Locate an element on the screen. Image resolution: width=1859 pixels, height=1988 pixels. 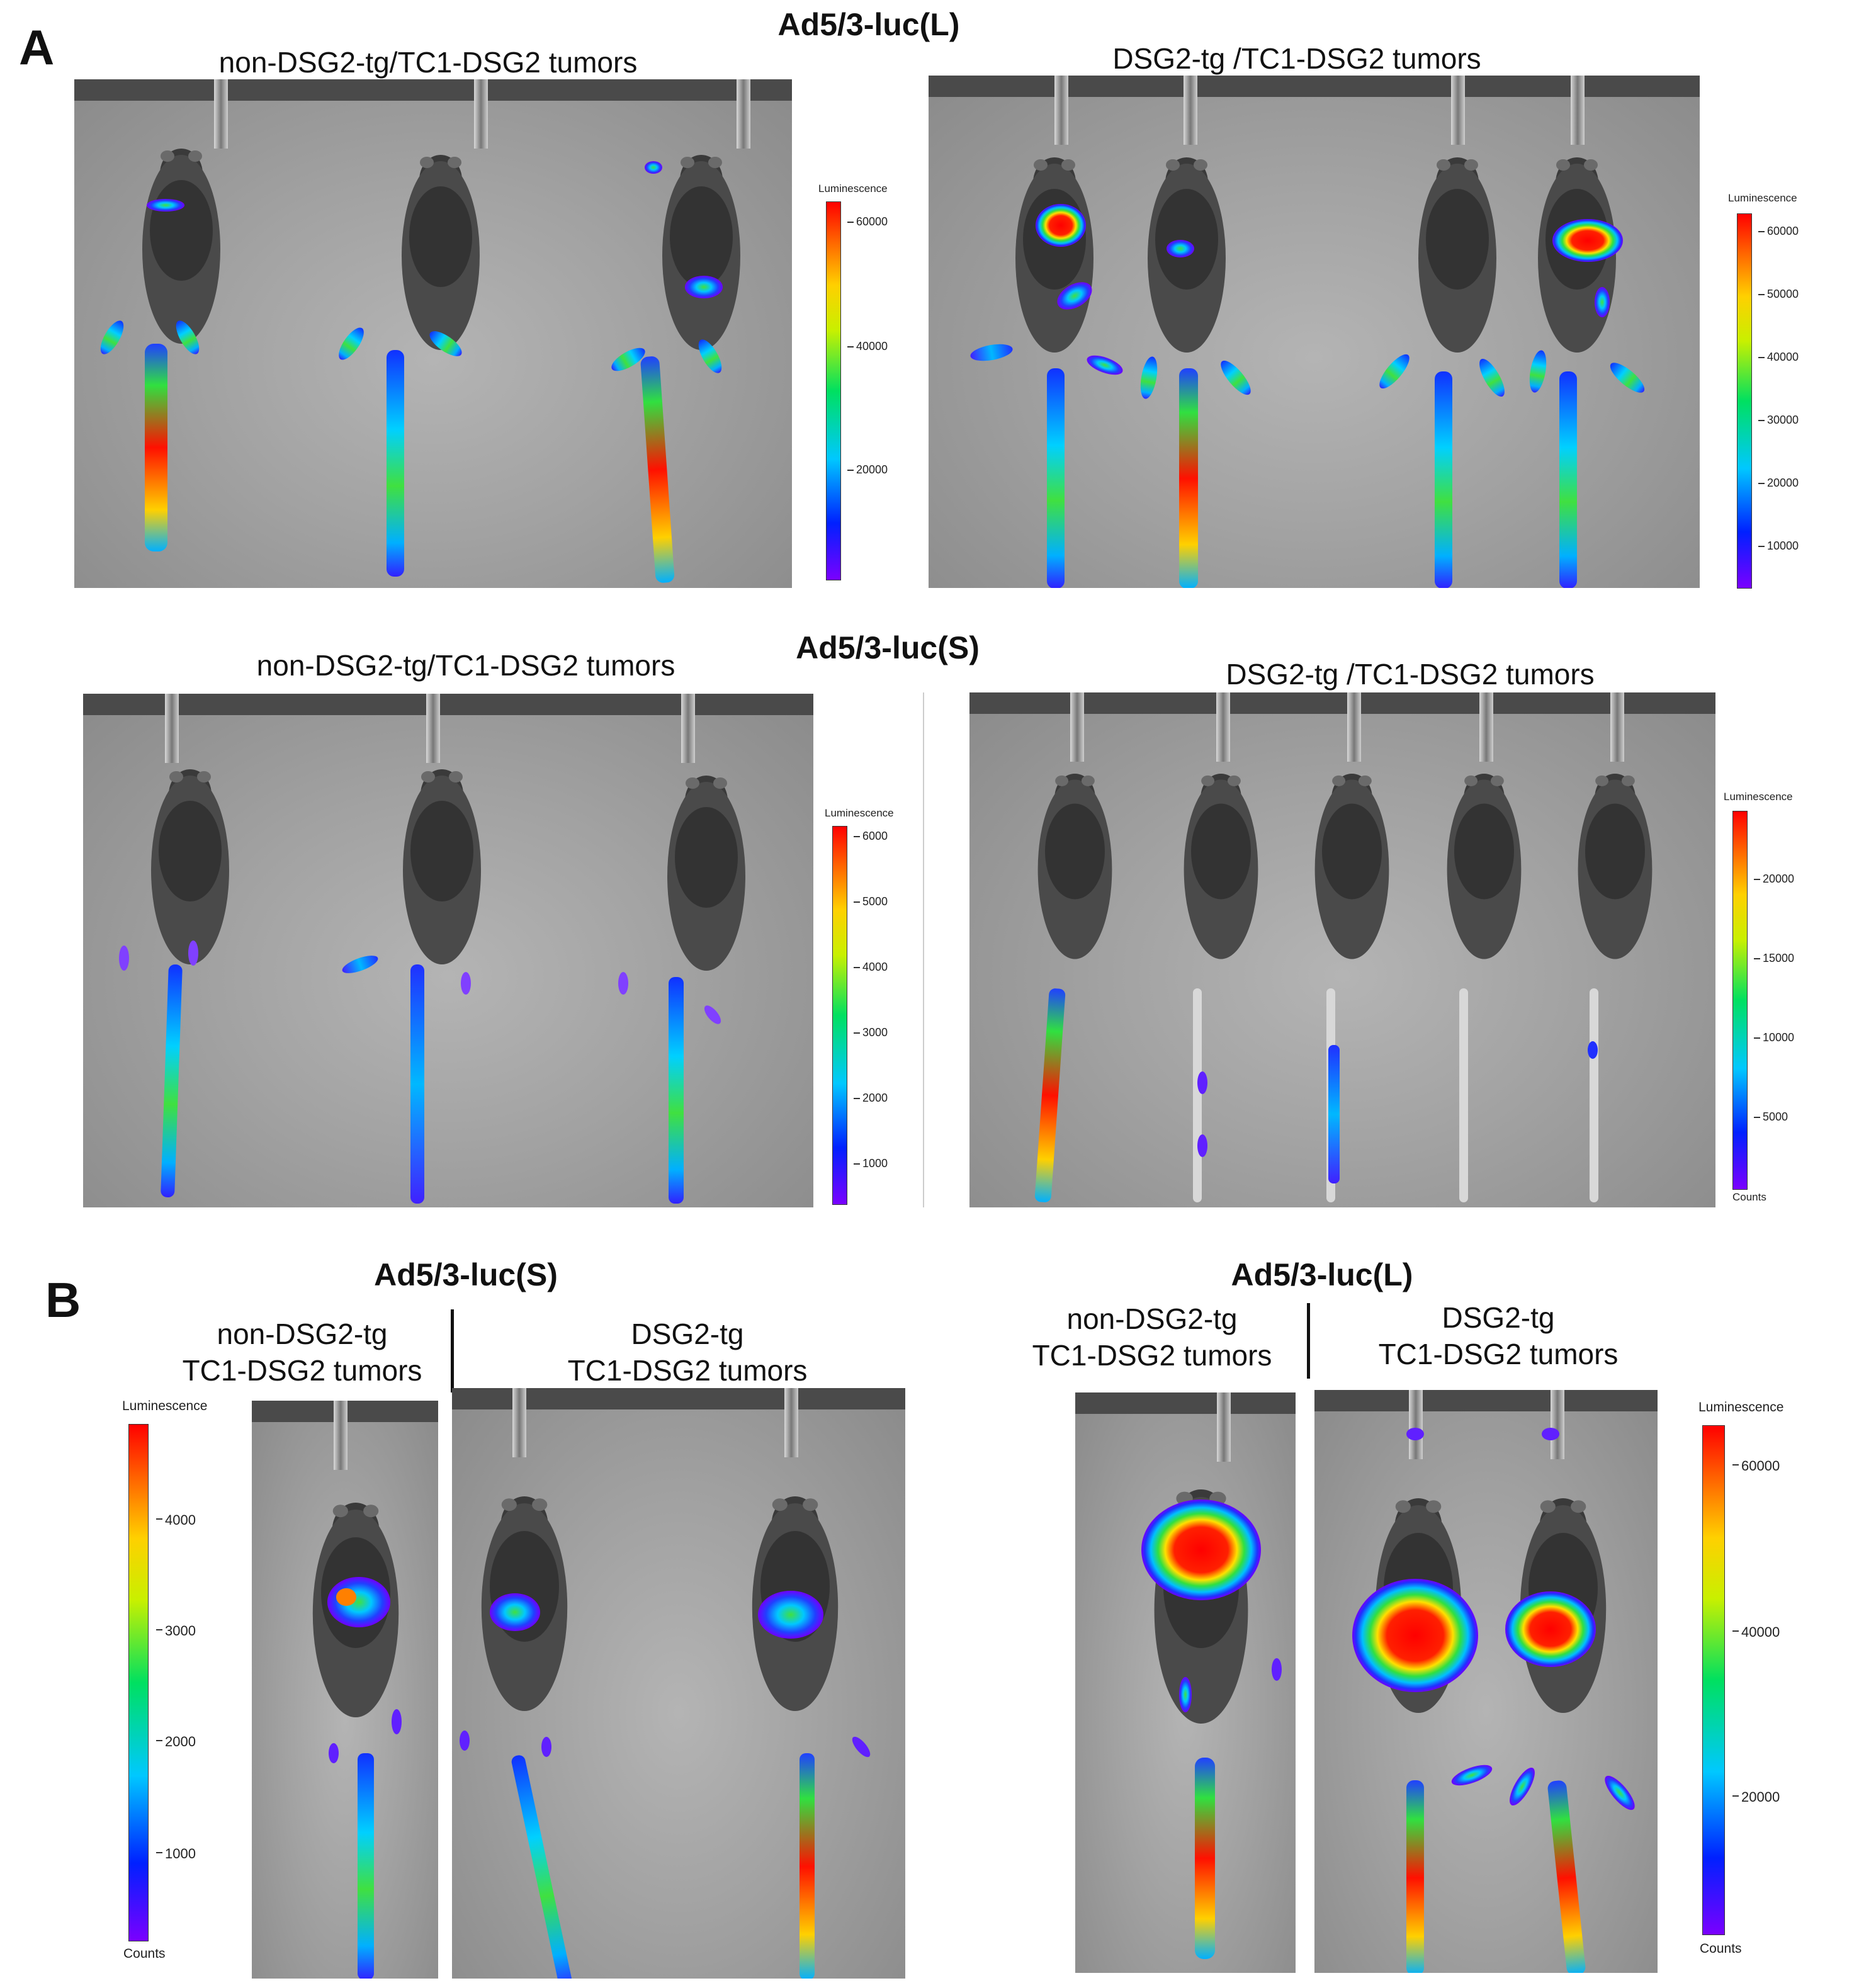
scale-tick: 15000 is located at coordinates (1774, 958).